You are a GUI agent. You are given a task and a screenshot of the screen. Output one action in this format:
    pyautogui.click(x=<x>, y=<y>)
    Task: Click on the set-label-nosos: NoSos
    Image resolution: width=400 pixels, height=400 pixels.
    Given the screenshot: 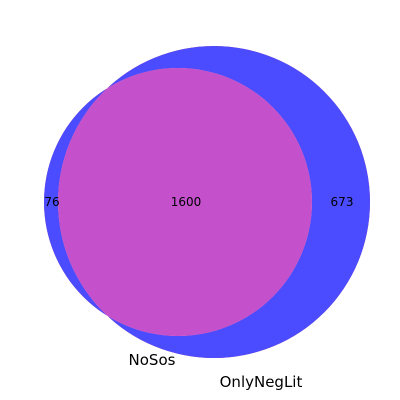 What is the action you would take?
    pyautogui.click(x=152, y=360)
    